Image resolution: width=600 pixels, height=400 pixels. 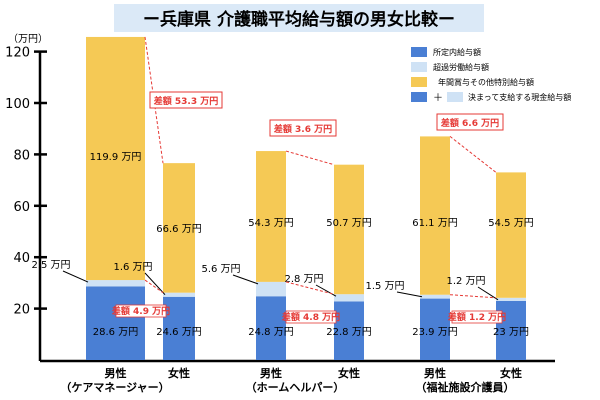 What do you see at coordinates (270, 223) in the screenshot?
I see `value-label-bonus: 54.3 万円` at bounding box center [270, 223].